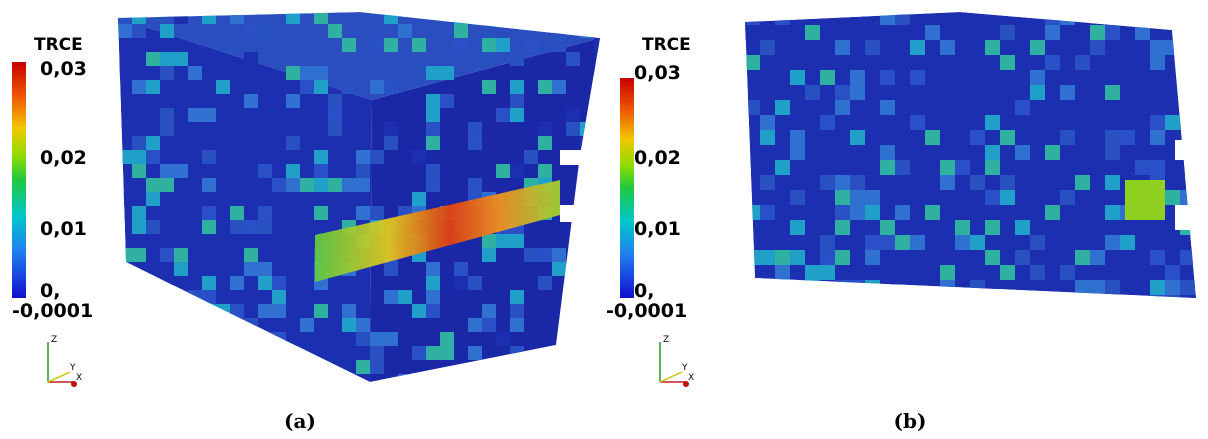 The width and height of the screenshot is (1208, 439). I want to click on caption: (a), so click(300, 421).